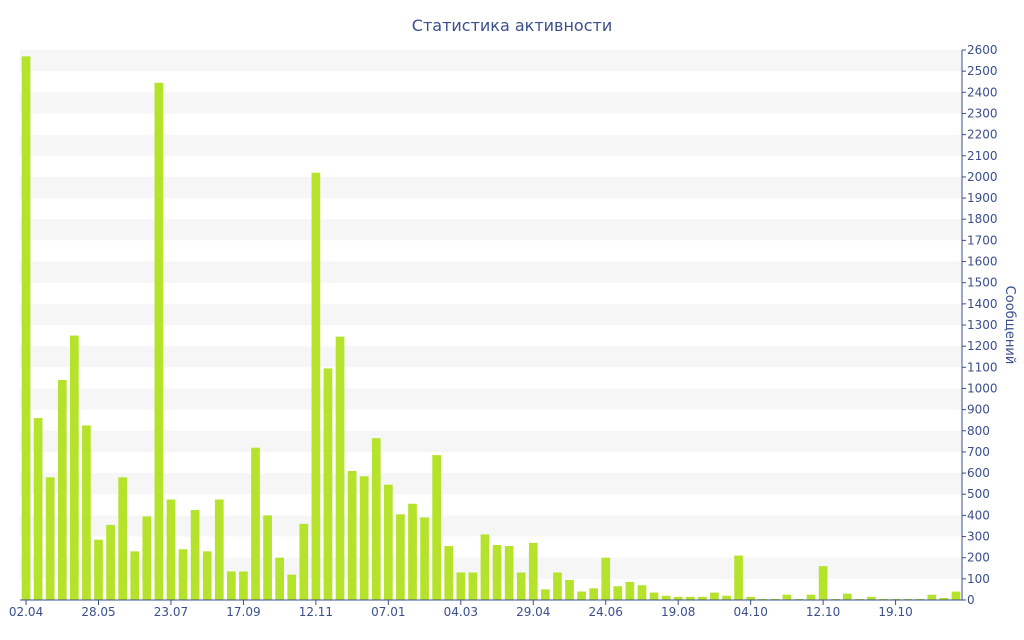 This screenshot has width=1024, height=640. I want to click on y-tick-label: 1100, so click(982, 367).